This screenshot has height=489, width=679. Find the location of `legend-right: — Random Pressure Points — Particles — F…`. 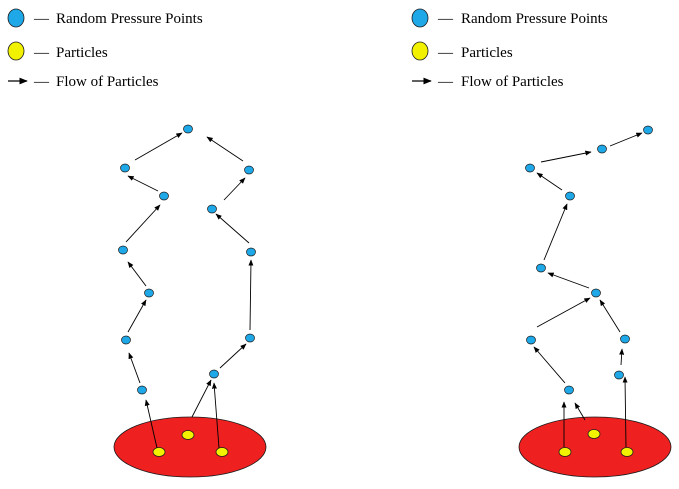

legend-right: — Random Pressure Points — Particles — F… is located at coordinates (509, 49).